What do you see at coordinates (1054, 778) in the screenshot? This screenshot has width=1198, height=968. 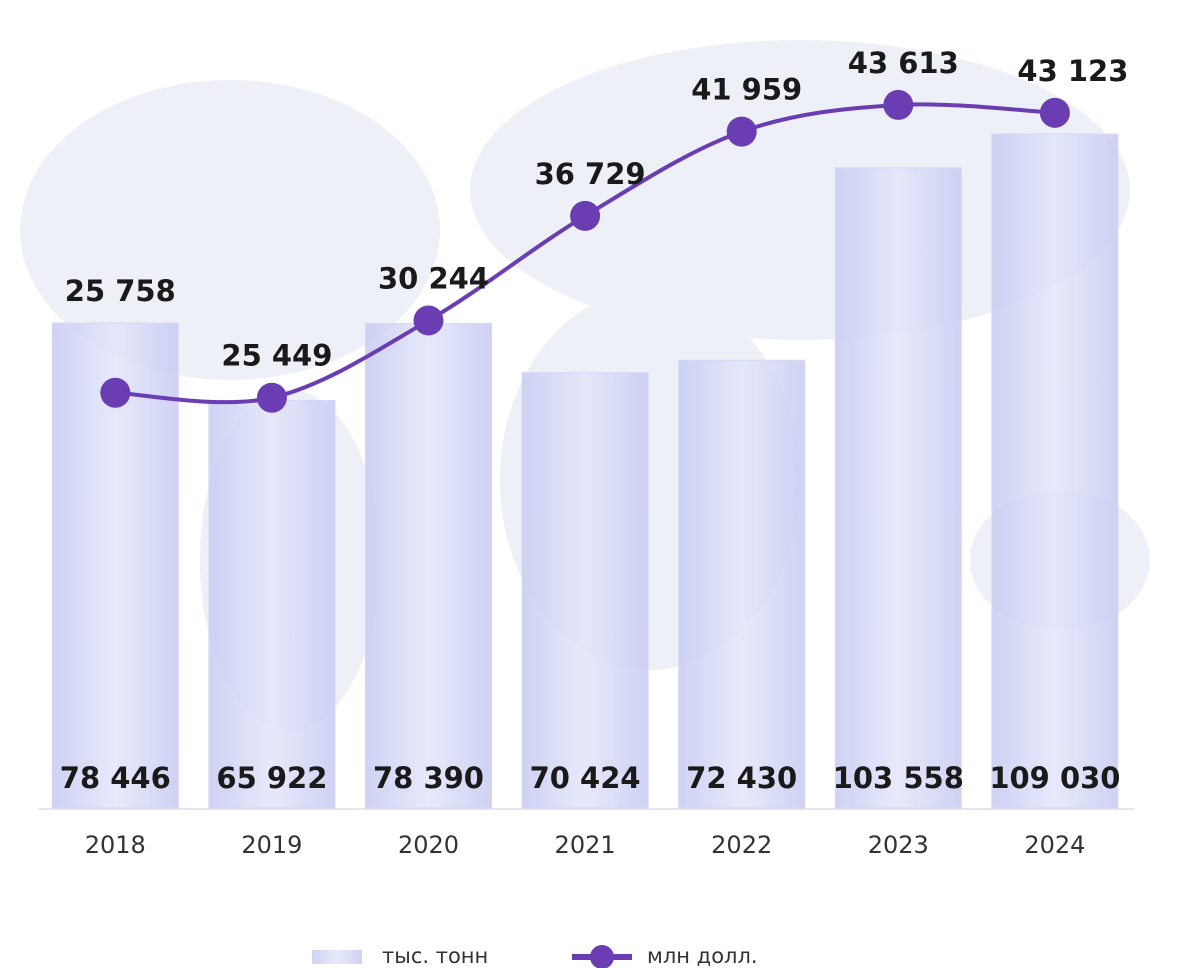 I see `bar-value-label: 109 030` at bounding box center [1054, 778].